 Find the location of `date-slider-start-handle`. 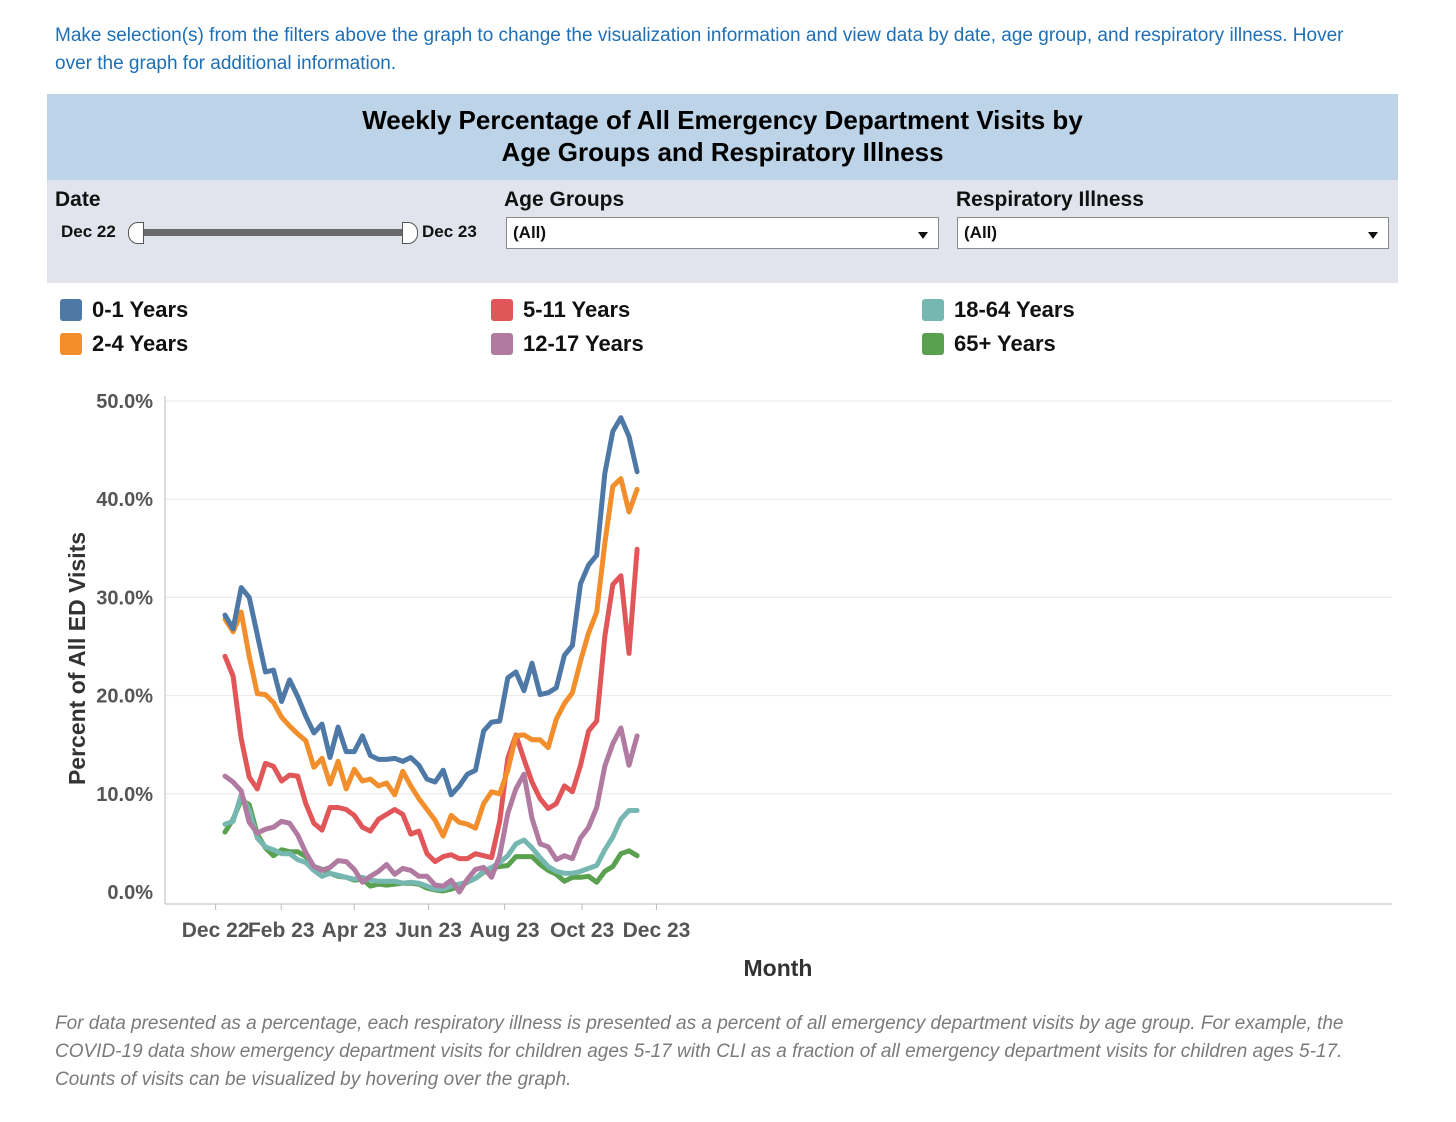

date-slider-start-handle is located at coordinates (136, 233).